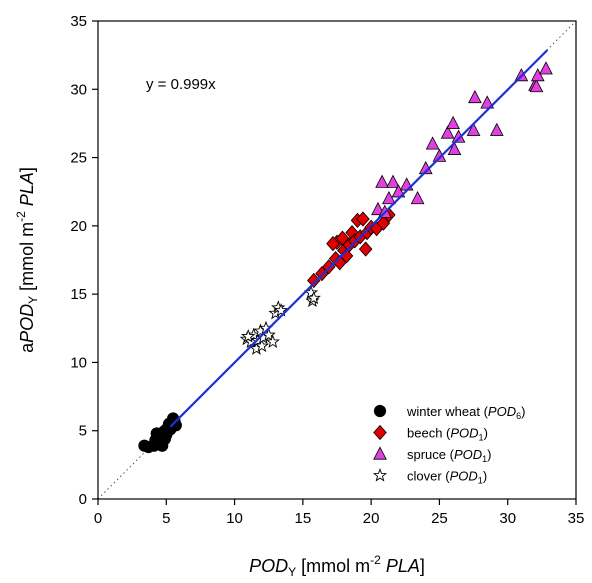  What do you see at coordinates (78, 294) in the screenshot?
I see `y-tick-label: 15` at bounding box center [78, 294].